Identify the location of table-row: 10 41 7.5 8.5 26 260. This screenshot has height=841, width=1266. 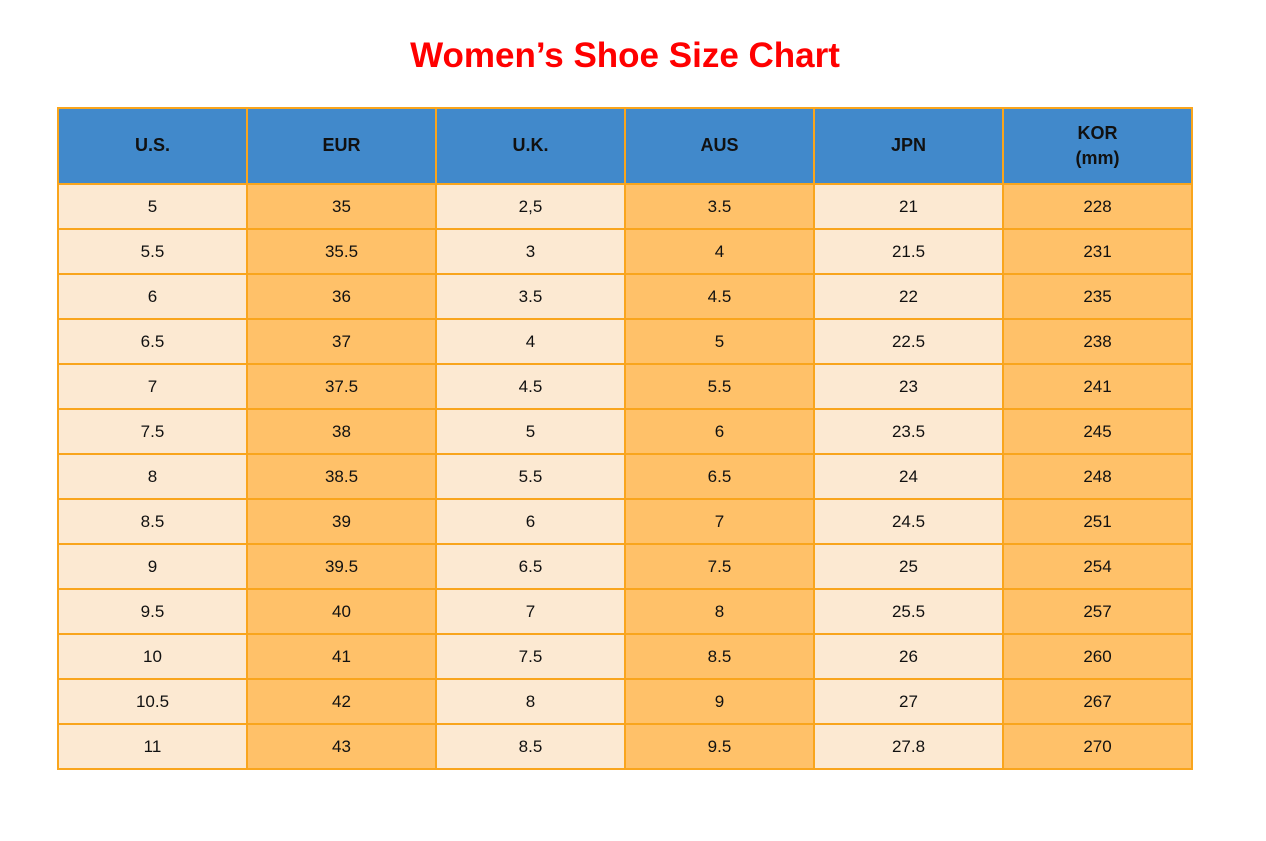
(625, 656).